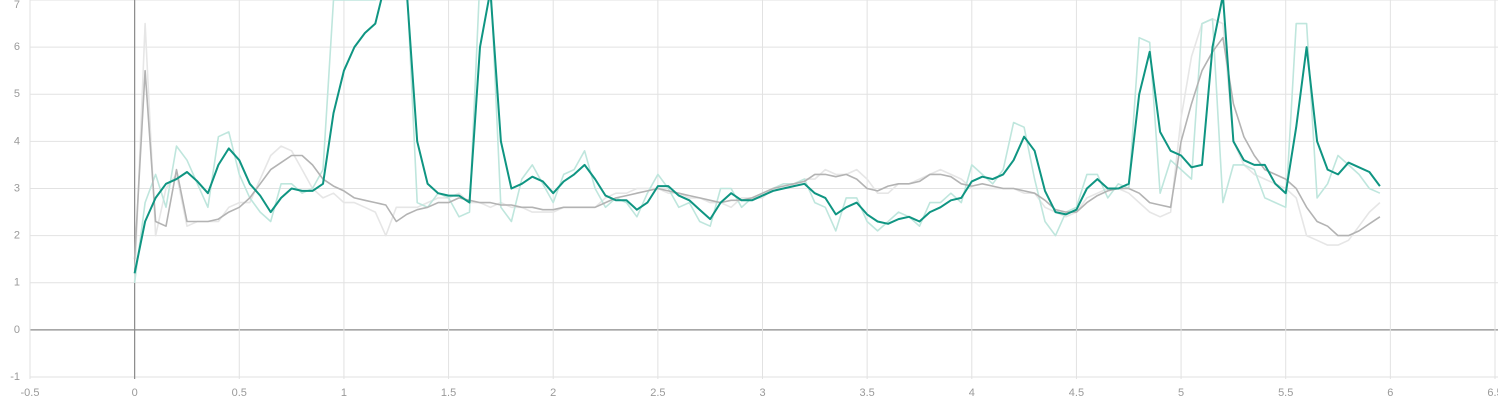 The image size is (1498, 400). I want to click on x-tick-label: 3, so click(762, 393).